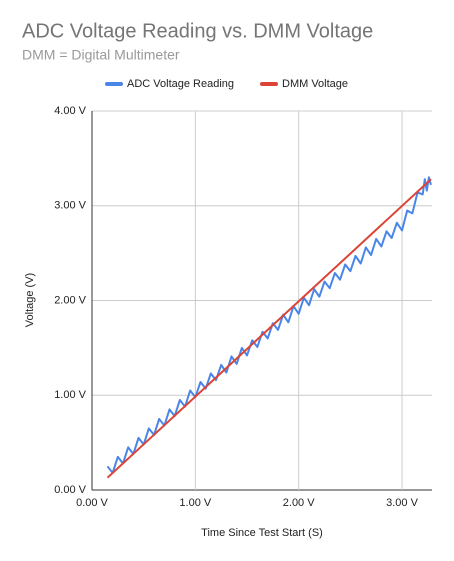 This screenshot has height=561, width=454. What do you see at coordinates (299, 503) in the screenshot?
I see `x-tick-label: 2.00 V` at bounding box center [299, 503].